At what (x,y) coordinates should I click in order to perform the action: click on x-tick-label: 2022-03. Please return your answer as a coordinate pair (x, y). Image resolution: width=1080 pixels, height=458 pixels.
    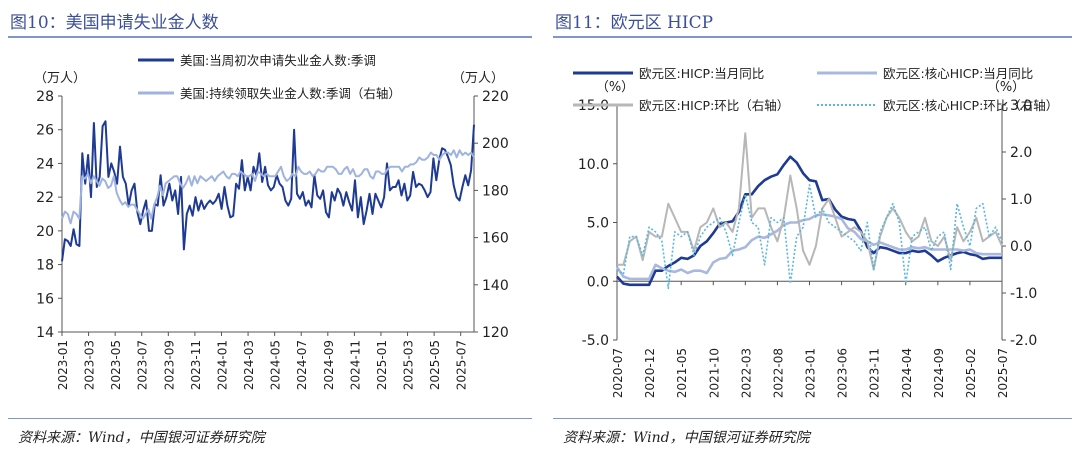
    Looking at the image, I should click on (746, 373).